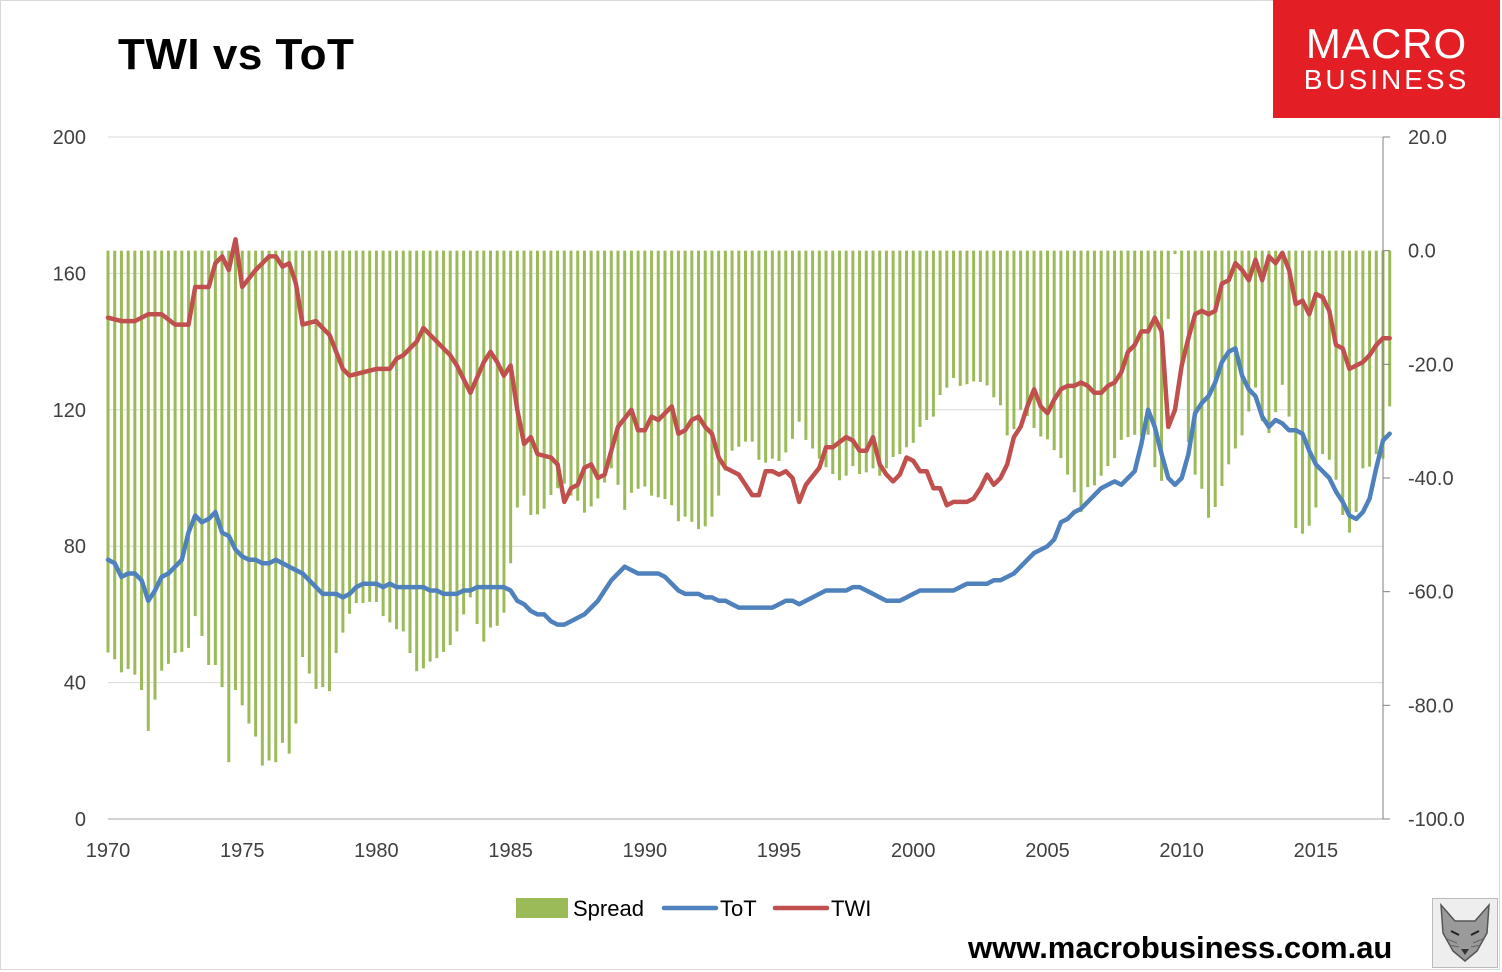 This screenshot has width=1502, height=972. Describe the element at coordinates (1436, 820) in the screenshot. I see `y-right-tick-label: -100.0` at that location.